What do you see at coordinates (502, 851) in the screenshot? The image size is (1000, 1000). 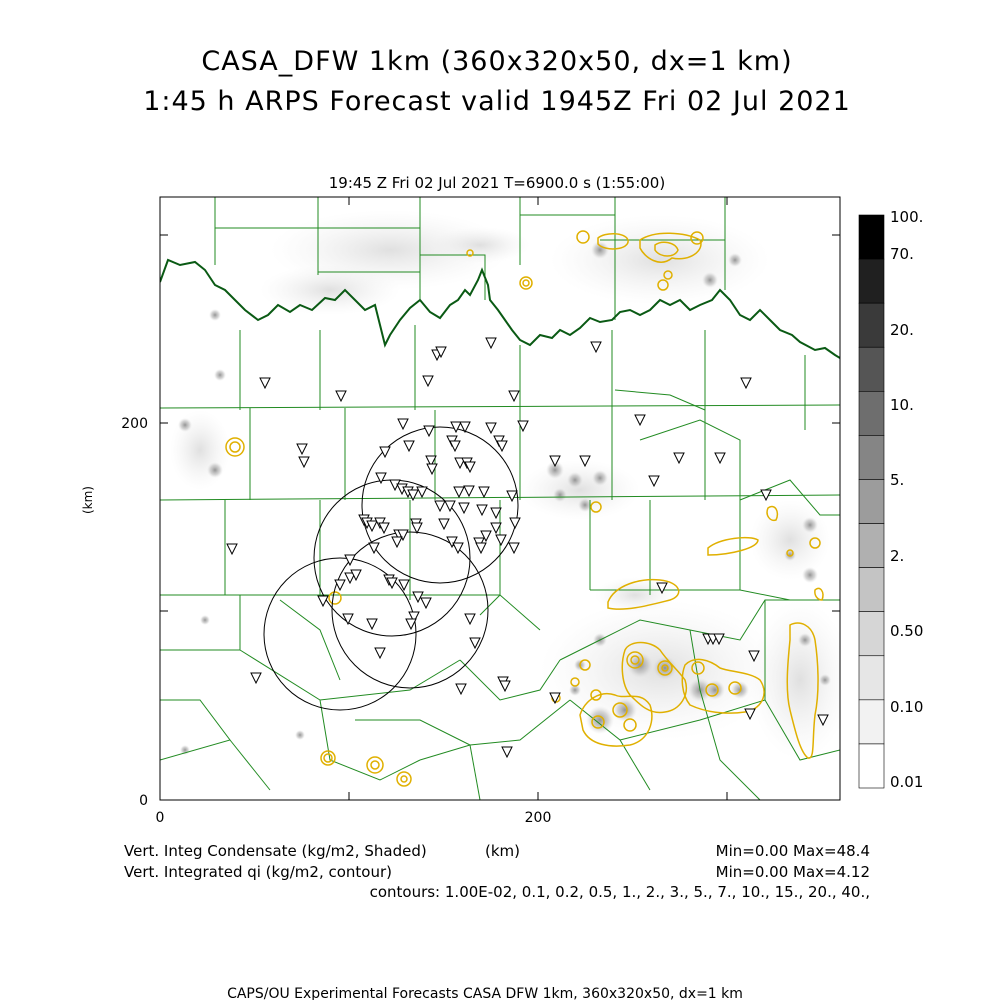 I see `x-axis-label: (km)` at bounding box center [502, 851].